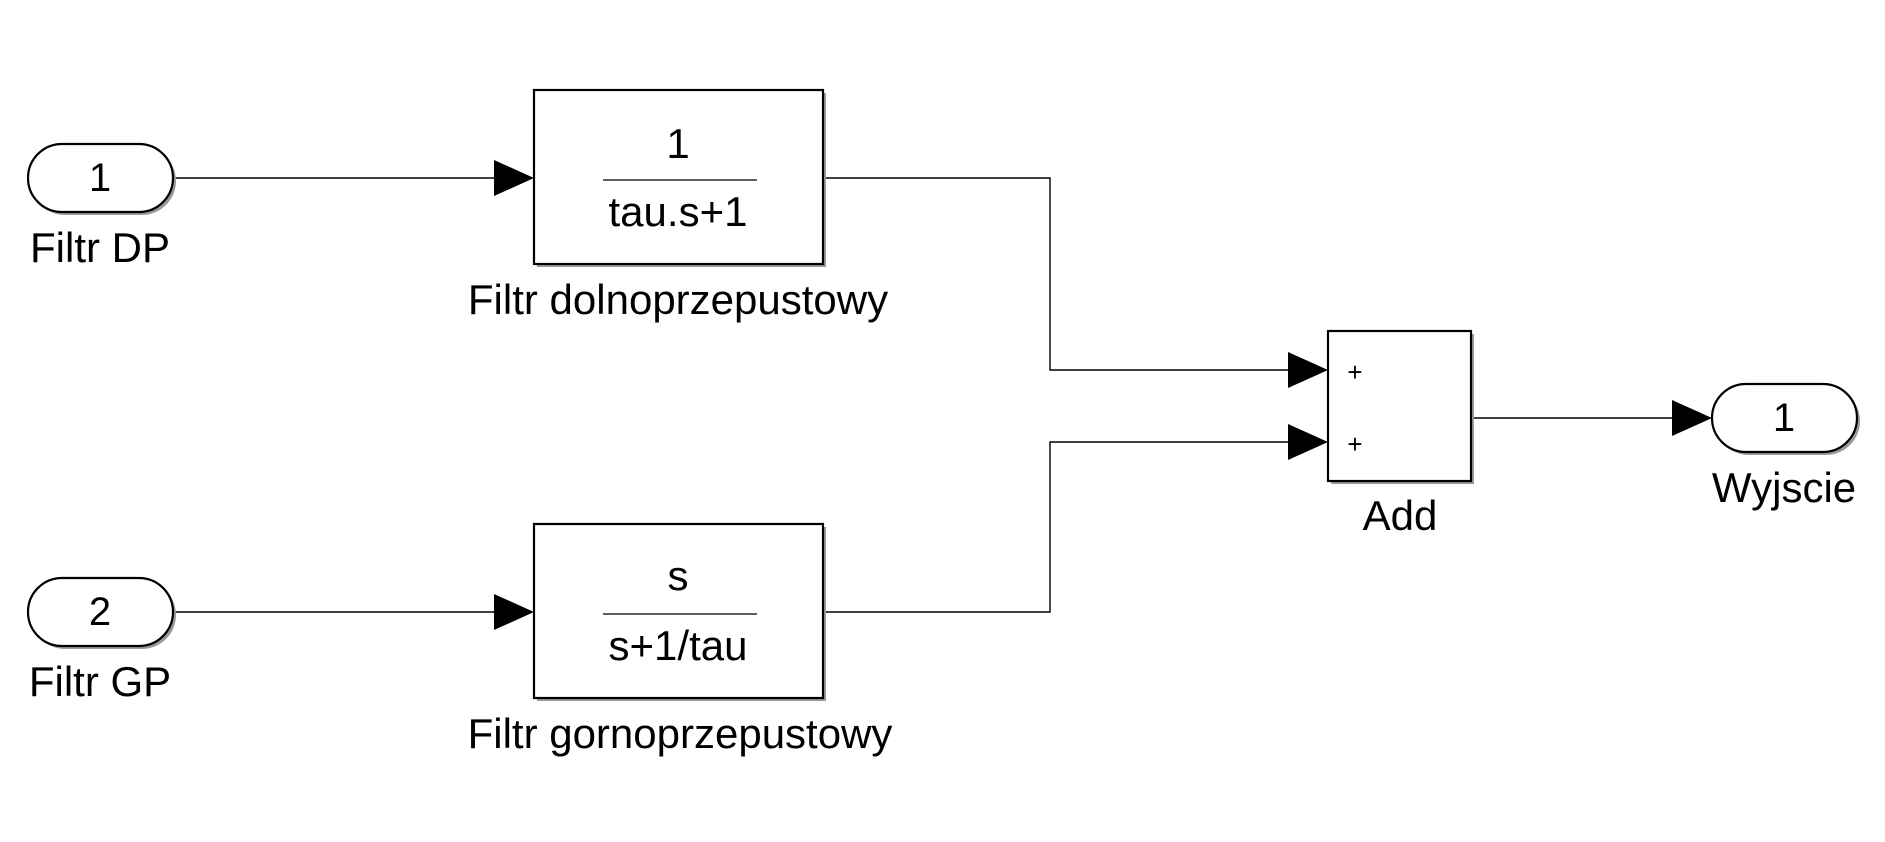  I want to click on outport-1-number: 1, so click(1784, 418).